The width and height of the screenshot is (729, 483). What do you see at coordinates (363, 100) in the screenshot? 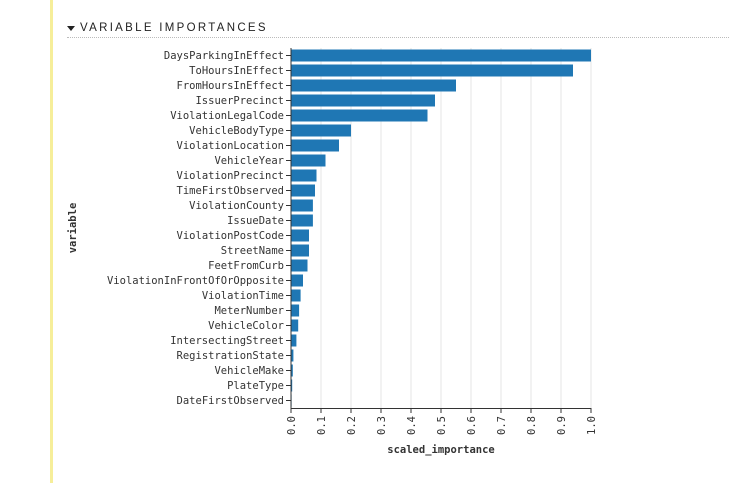
I see `bar-IssuerPrecinct` at bounding box center [363, 100].